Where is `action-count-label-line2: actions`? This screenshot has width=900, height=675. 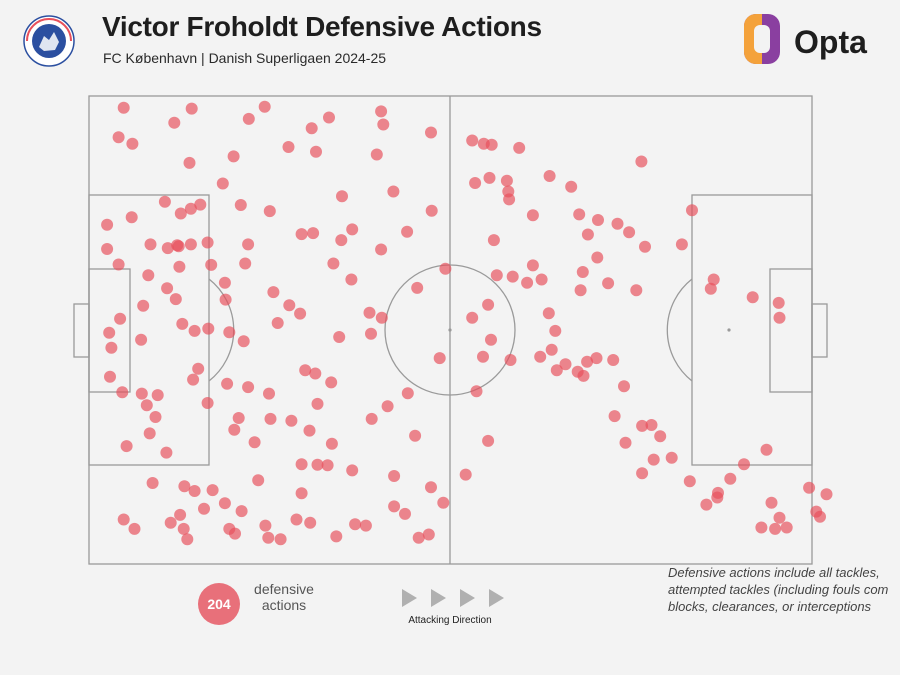 action-count-label-line2: actions is located at coordinates (284, 605).